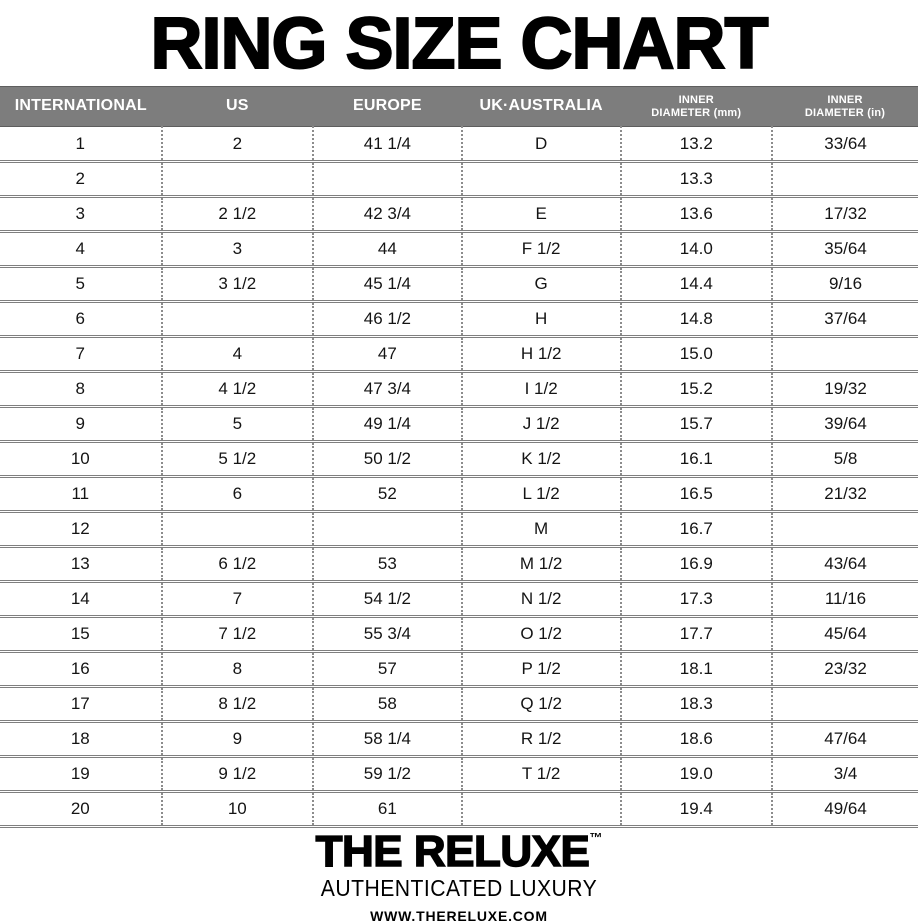  What do you see at coordinates (81, 739) in the screenshot?
I see `cell: 18` at bounding box center [81, 739].